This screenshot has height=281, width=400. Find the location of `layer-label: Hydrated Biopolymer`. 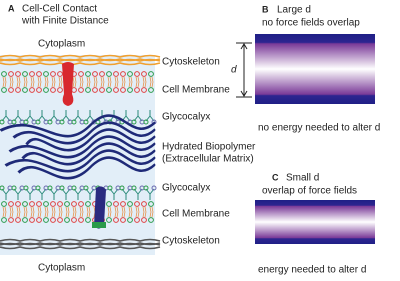

layer-label: Hydrated Biopolymer is located at coordinates (209, 147).